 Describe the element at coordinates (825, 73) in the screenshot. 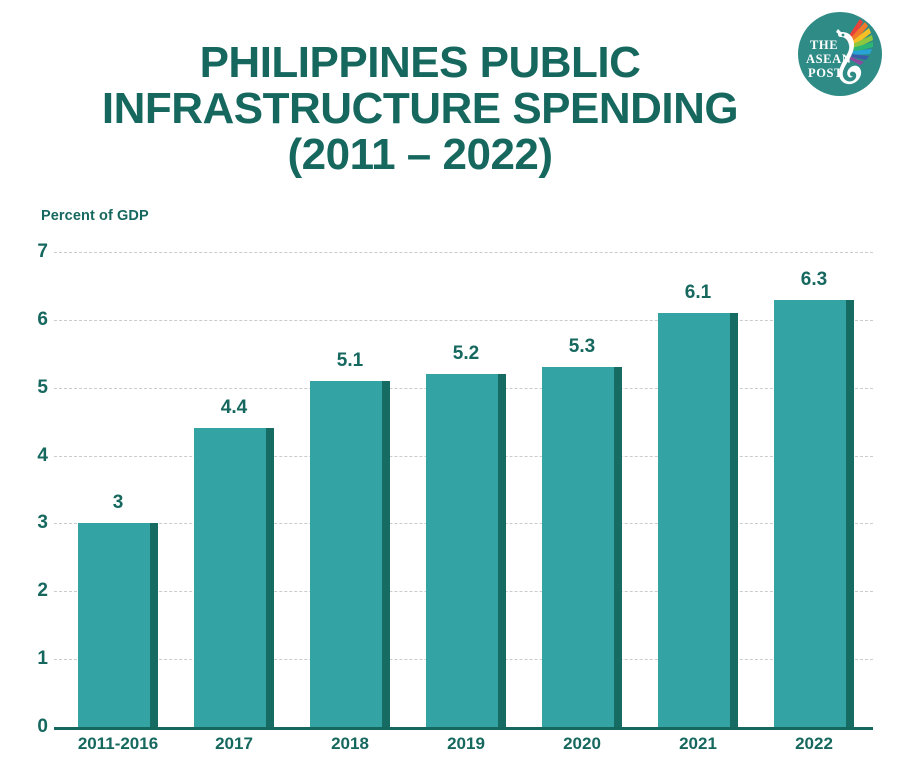

I see `svg-text: POST` at that location.